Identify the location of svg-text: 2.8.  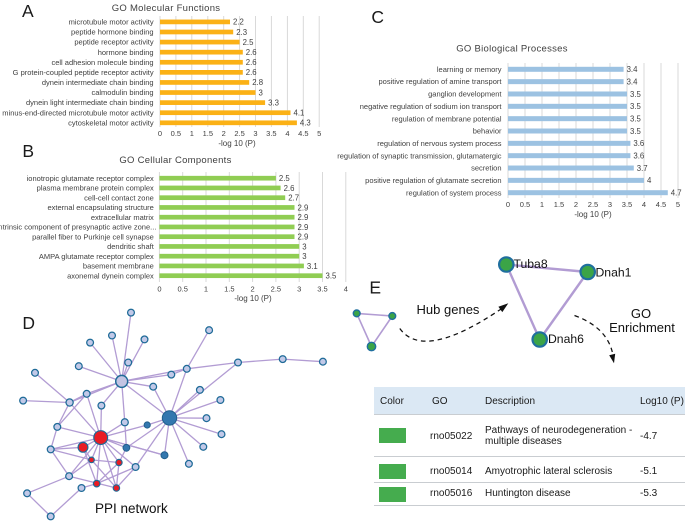
(257, 82).